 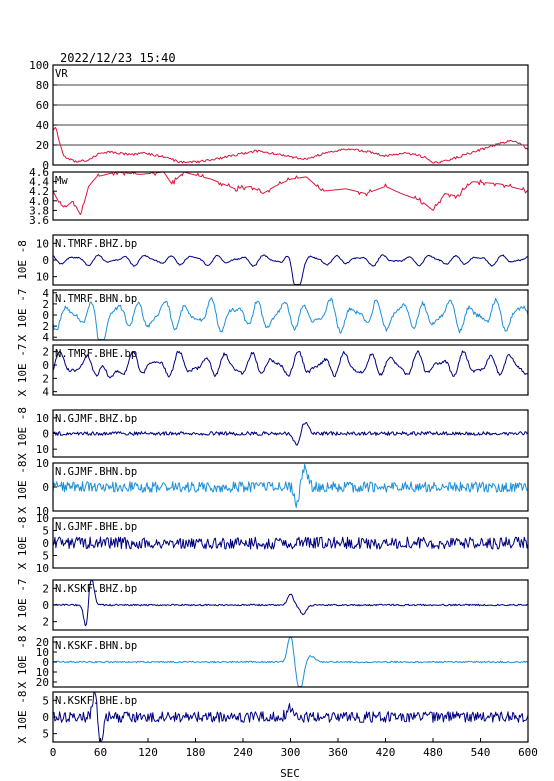 I want to click on trace-n-kskf-bhe-bp, so click(x=290, y=717).